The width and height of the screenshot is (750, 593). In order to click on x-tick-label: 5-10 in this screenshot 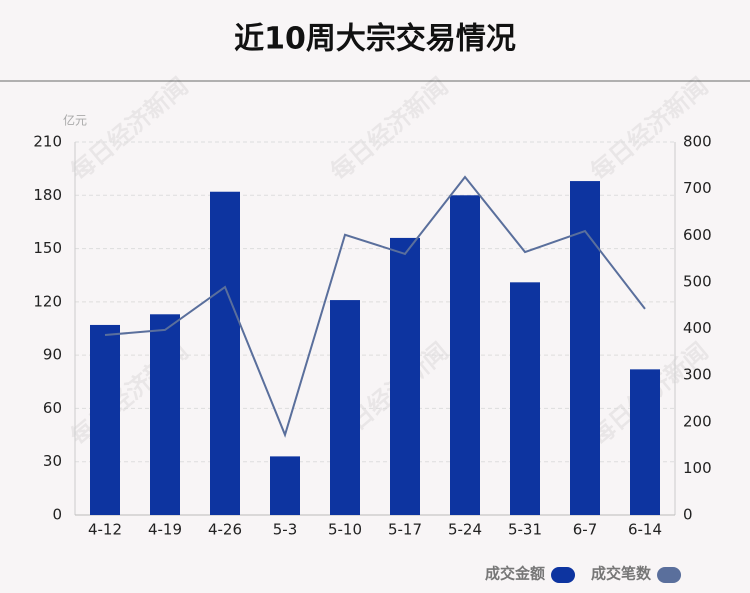, I will do `click(345, 530)`.